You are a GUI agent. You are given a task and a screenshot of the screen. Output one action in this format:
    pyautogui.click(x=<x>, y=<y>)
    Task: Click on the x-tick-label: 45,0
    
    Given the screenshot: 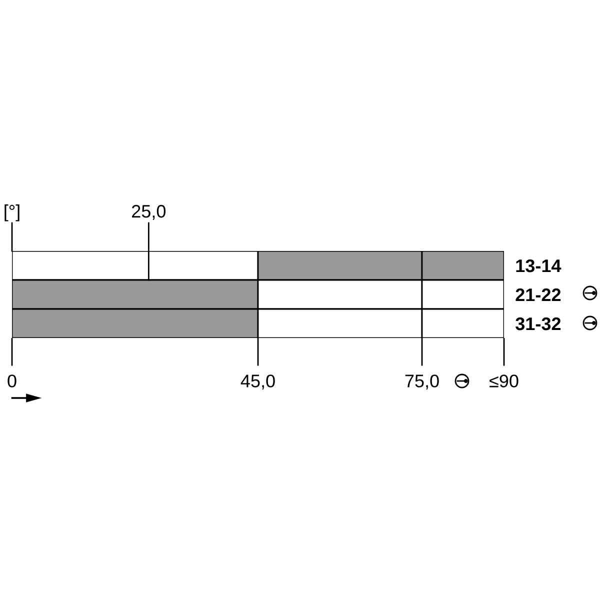 What is the action you would take?
    pyautogui.click(x=257, y=382)
    